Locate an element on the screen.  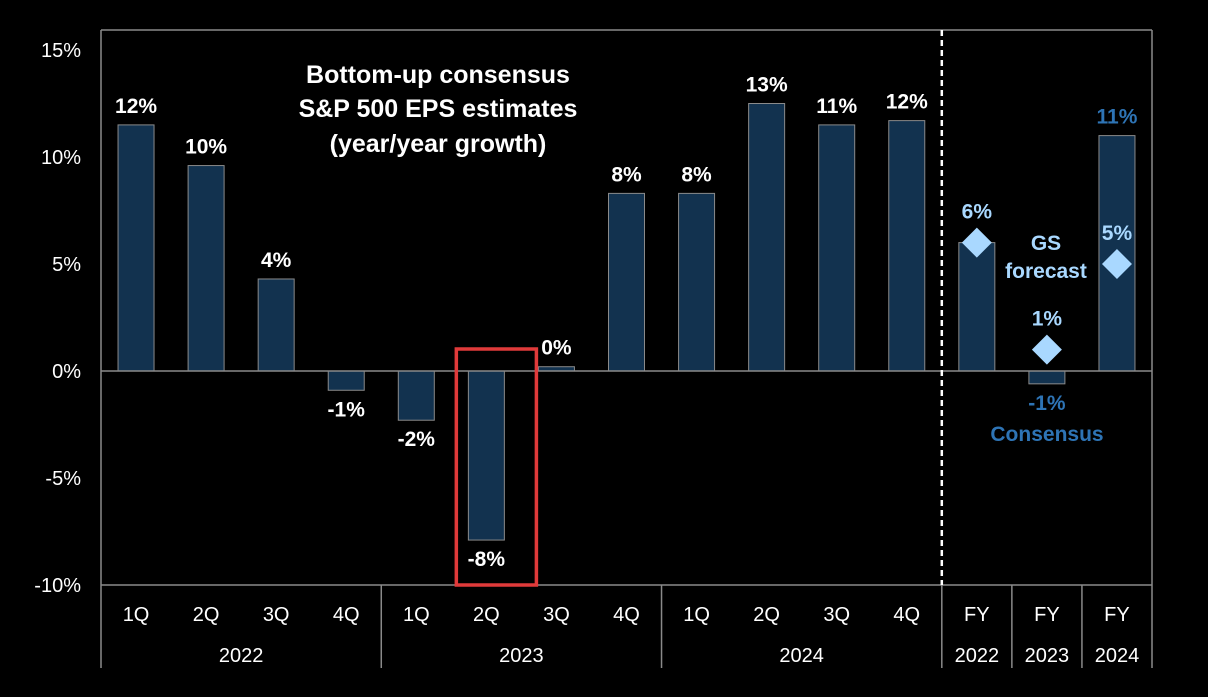
bar-value-label: 13% is located at coordinates (767, 85).